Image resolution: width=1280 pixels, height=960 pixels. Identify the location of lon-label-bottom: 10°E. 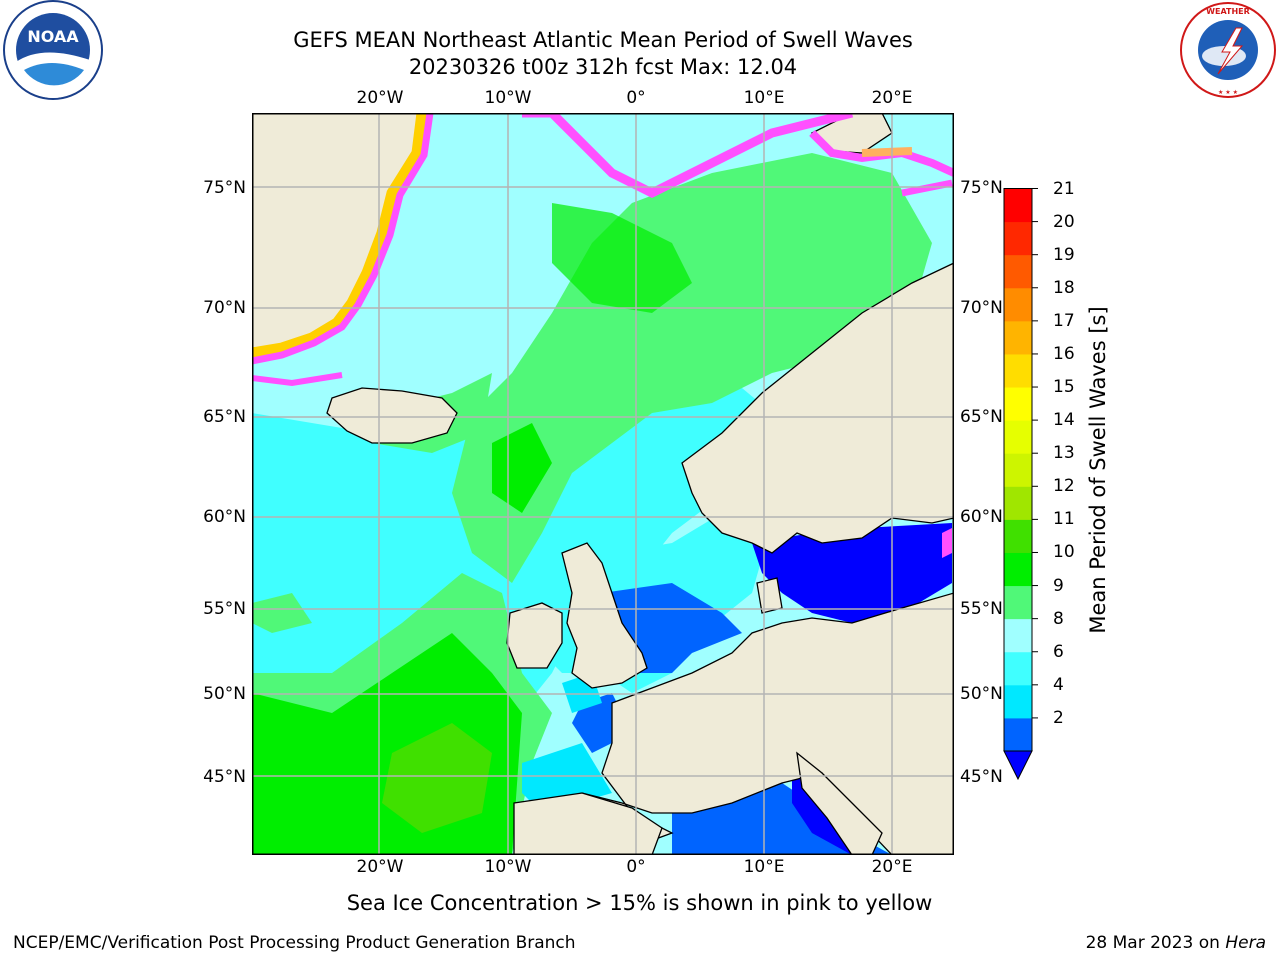
(764, 867).